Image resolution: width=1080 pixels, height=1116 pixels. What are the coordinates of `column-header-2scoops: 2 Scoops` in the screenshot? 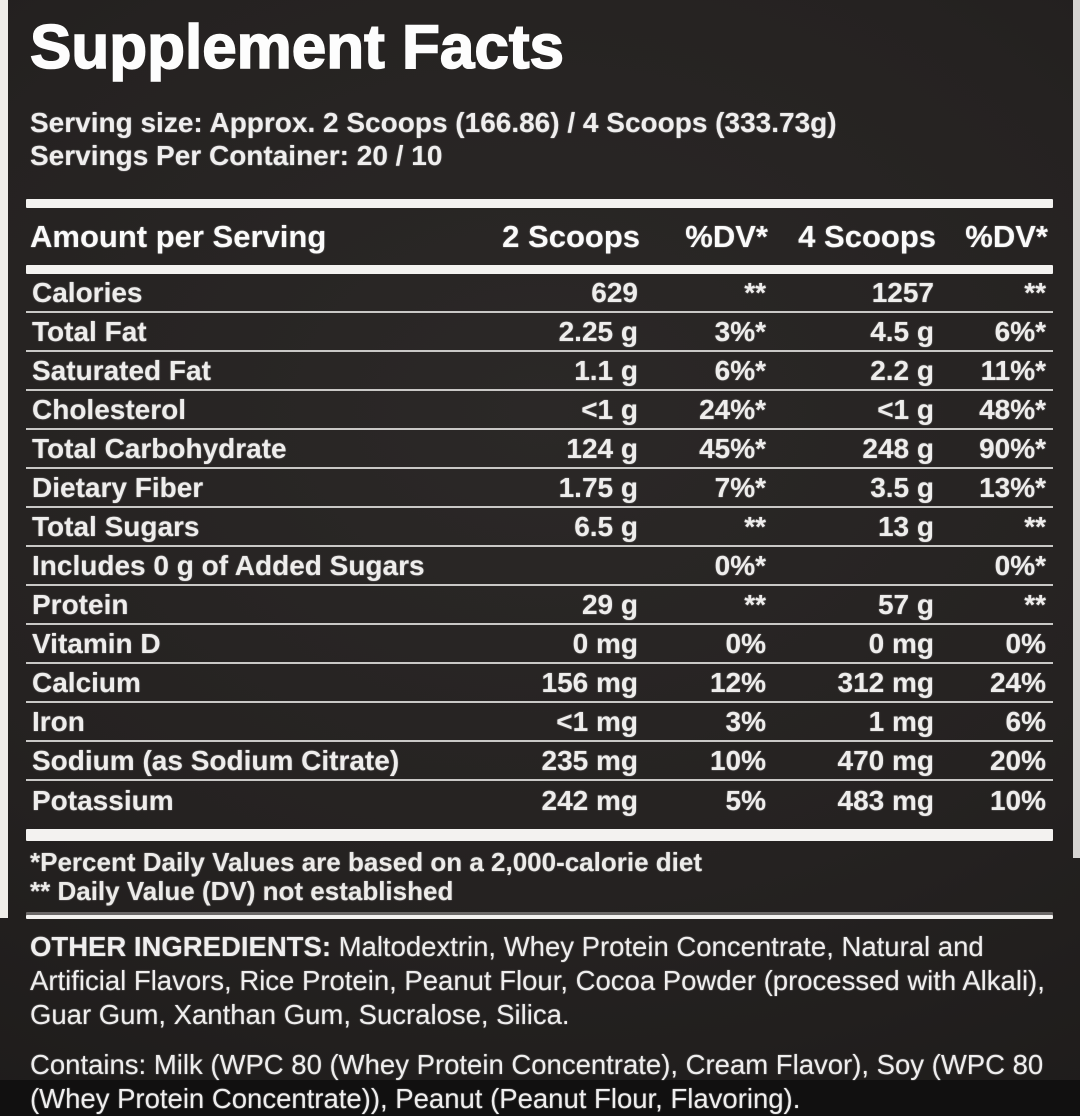 It's located at (571, 236).